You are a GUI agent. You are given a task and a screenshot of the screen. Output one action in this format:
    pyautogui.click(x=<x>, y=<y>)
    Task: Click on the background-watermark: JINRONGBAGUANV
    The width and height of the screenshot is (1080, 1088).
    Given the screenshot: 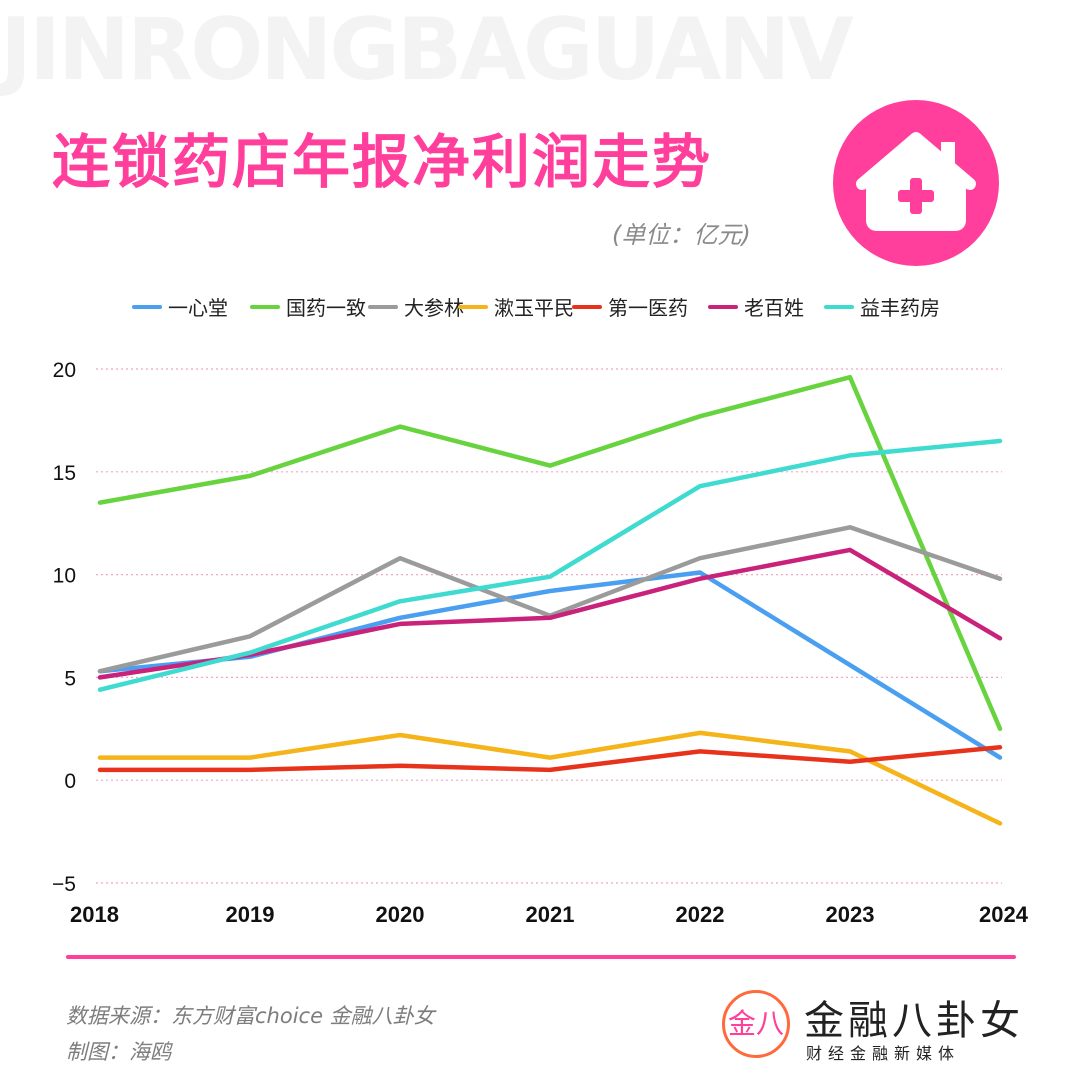 What is the action you would take?
    pyautogui.click(x=427, y=50)
    